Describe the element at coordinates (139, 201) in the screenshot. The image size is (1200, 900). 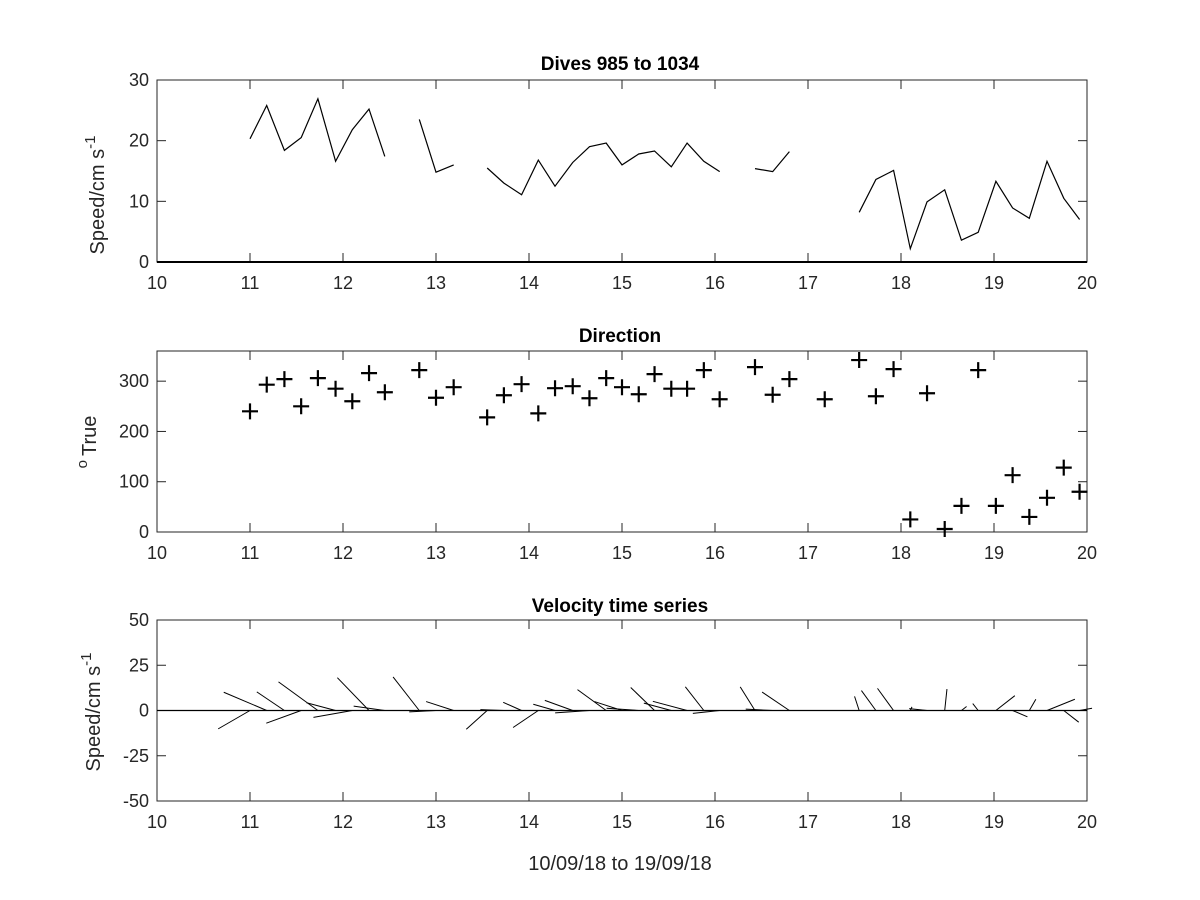
I see `y-tick-label: 10` at that location.